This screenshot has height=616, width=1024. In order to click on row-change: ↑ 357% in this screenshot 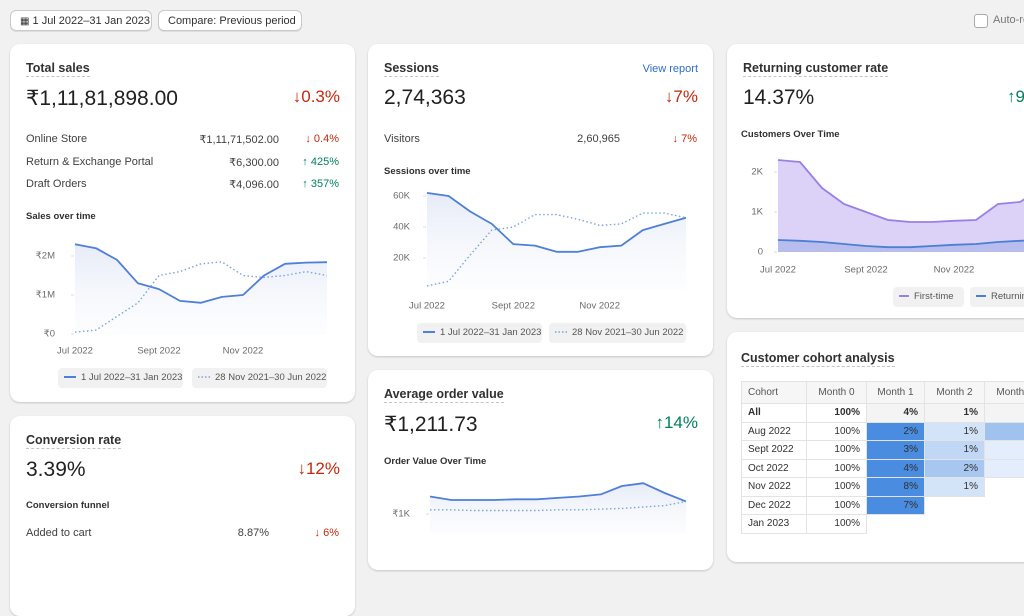, I will do `click(320, 184)`.